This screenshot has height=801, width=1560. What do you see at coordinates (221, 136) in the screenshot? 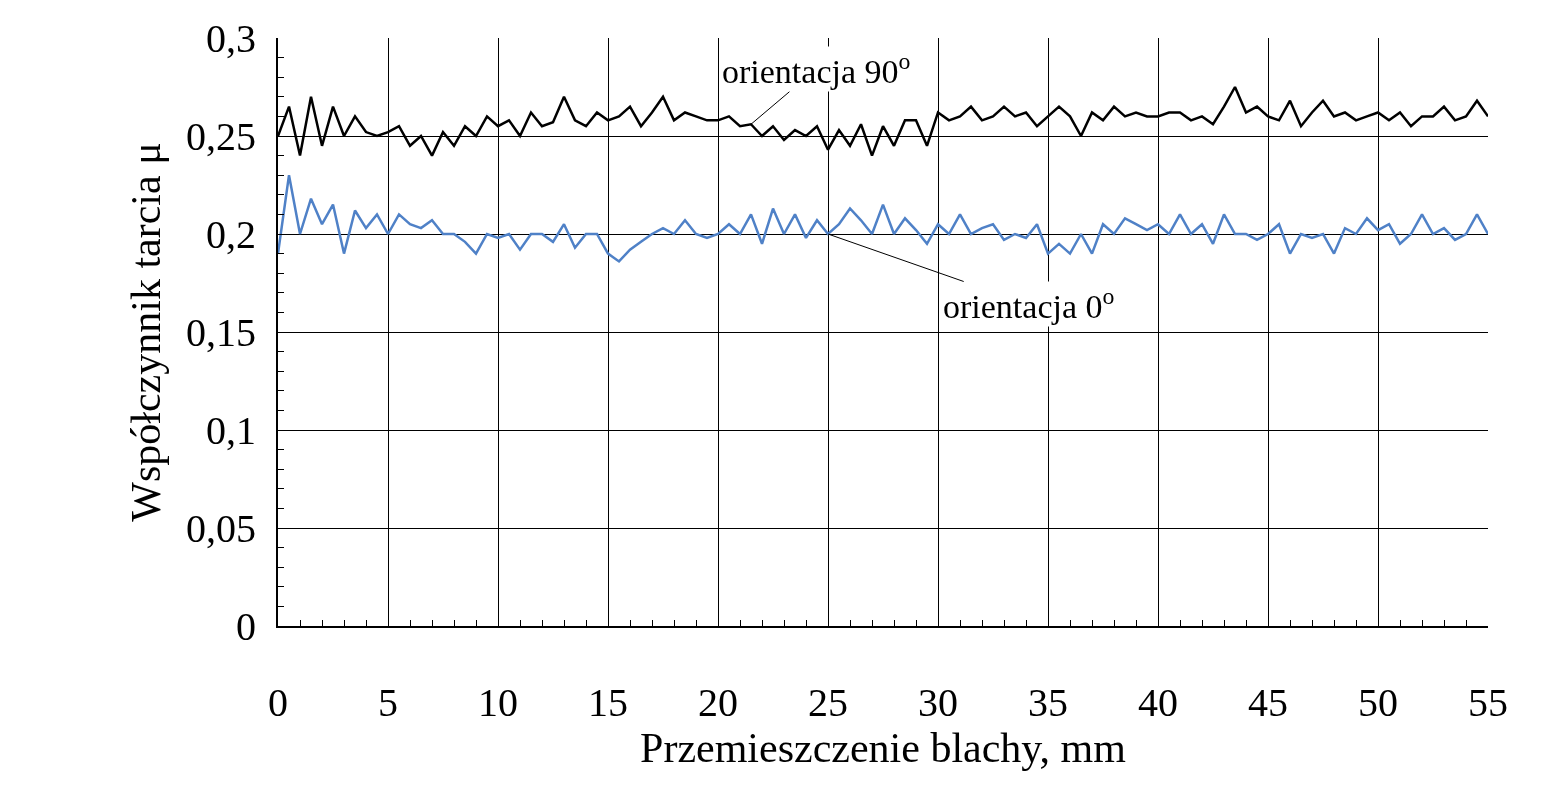
I see `y-tick-label: 0,25` at bounding box center [221, 136].